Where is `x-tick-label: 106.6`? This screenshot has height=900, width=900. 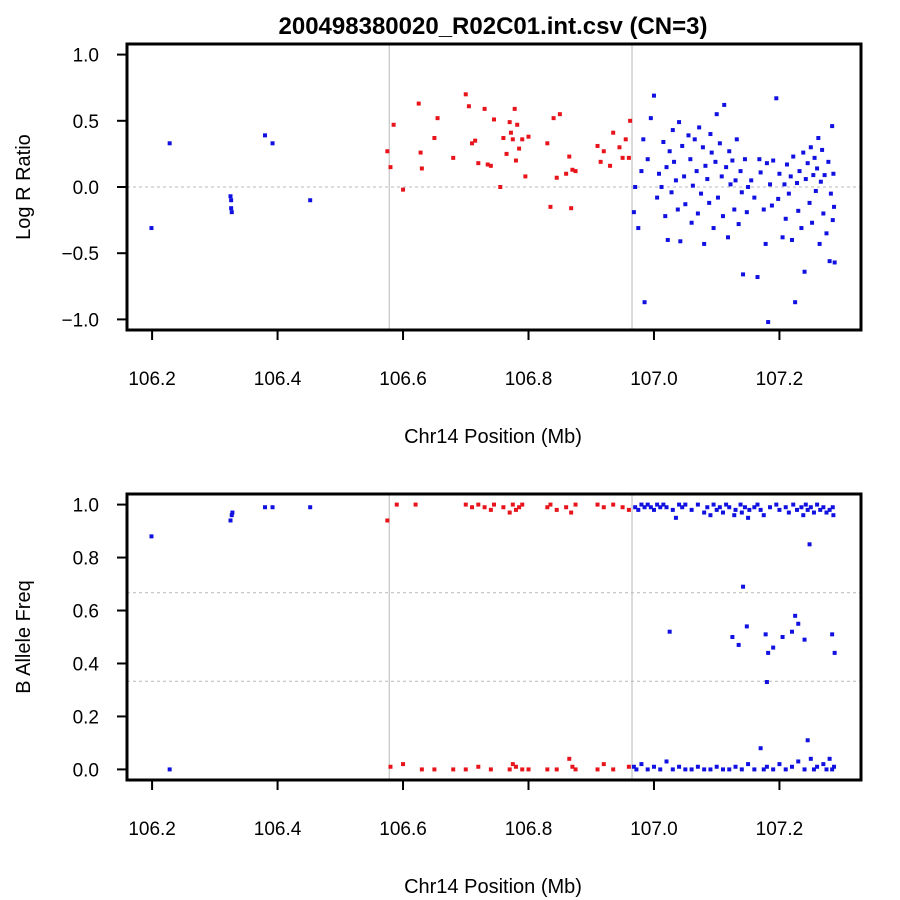
x-tick-label: 106.6 is located at coordinates (403, 379).